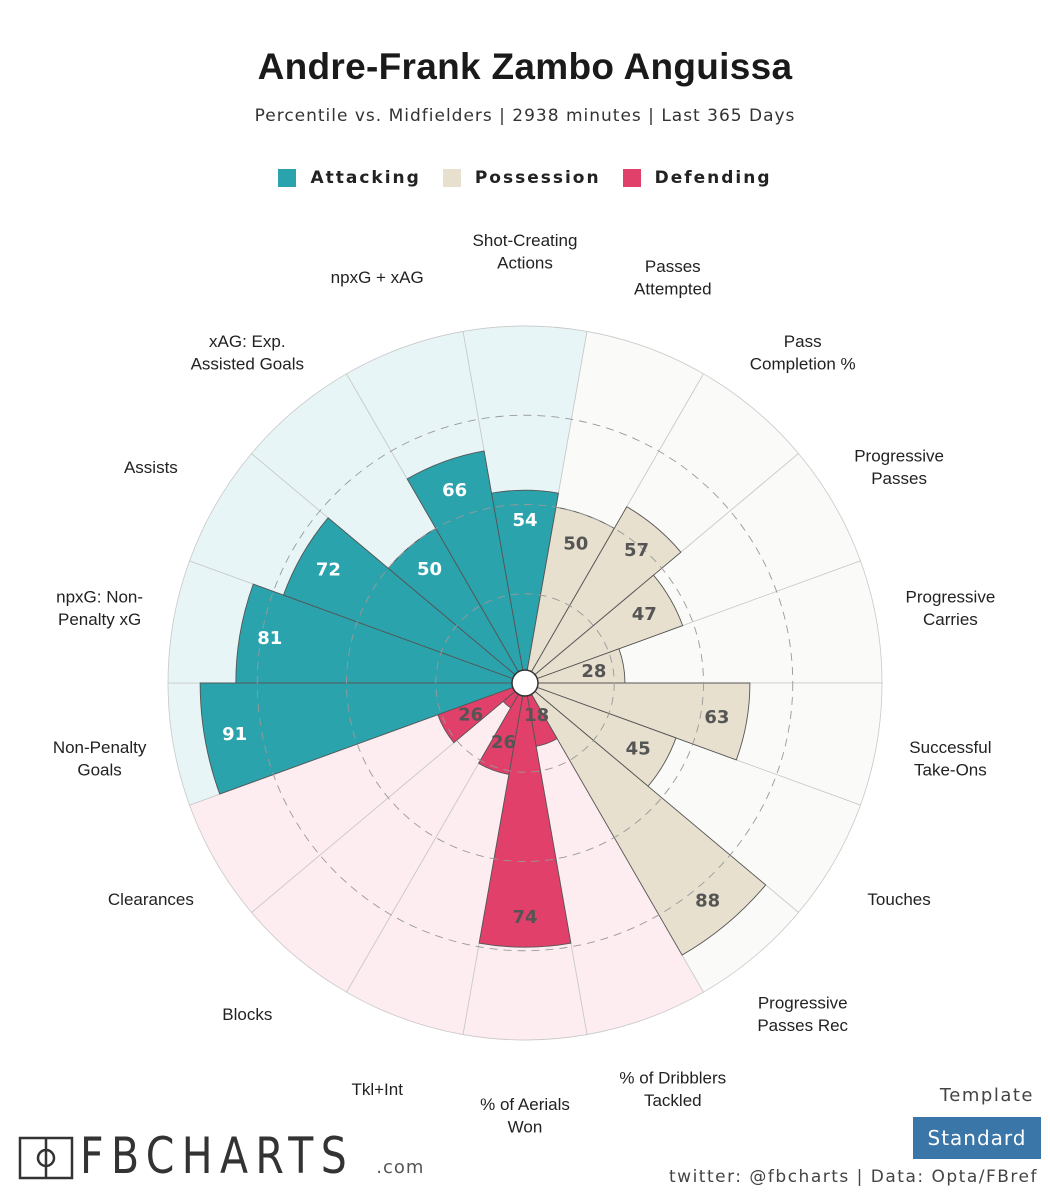 The width and height of the screenshot is (1050, 1200). I want to click on legend-label-defending: Defending, so click(713, 178).